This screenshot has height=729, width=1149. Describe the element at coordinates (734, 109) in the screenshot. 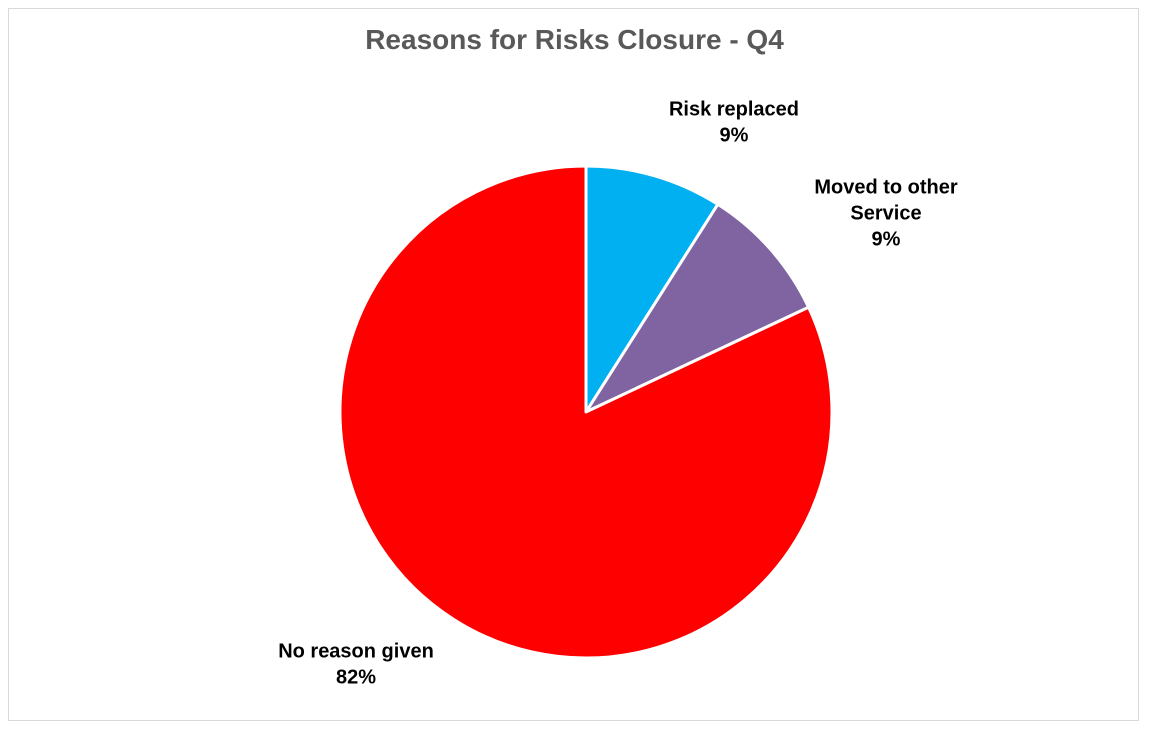

I see `data-label-category: Risk replaced` at that location.